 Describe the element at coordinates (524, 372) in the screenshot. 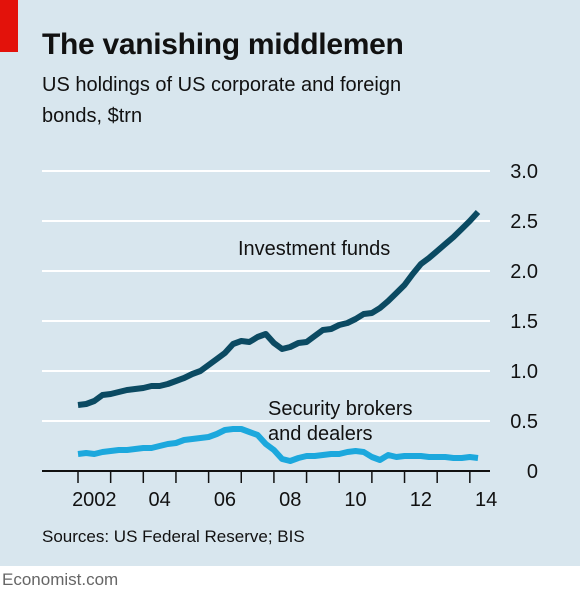

I see `y-tick-label: 1.0` at that location.